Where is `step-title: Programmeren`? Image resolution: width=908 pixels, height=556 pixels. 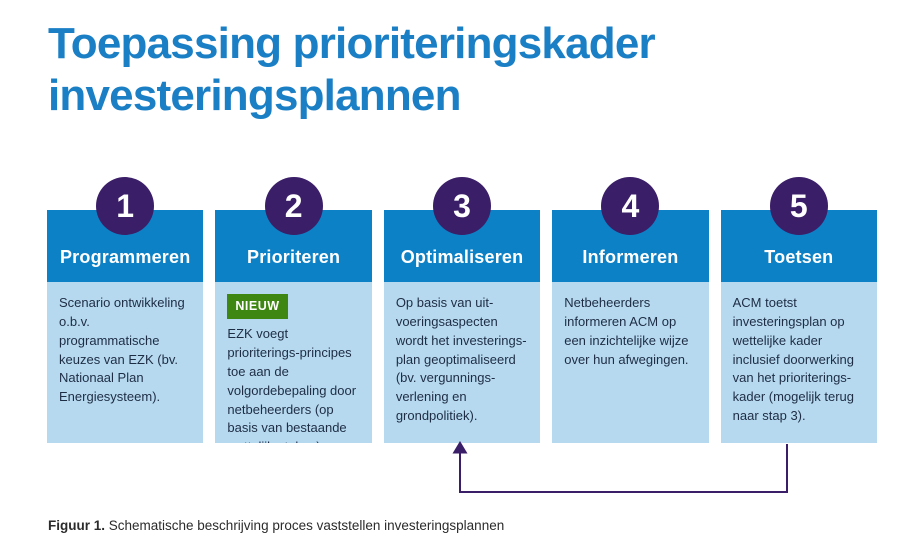 step-title: Programmeren is located at coordinates (125, 257).